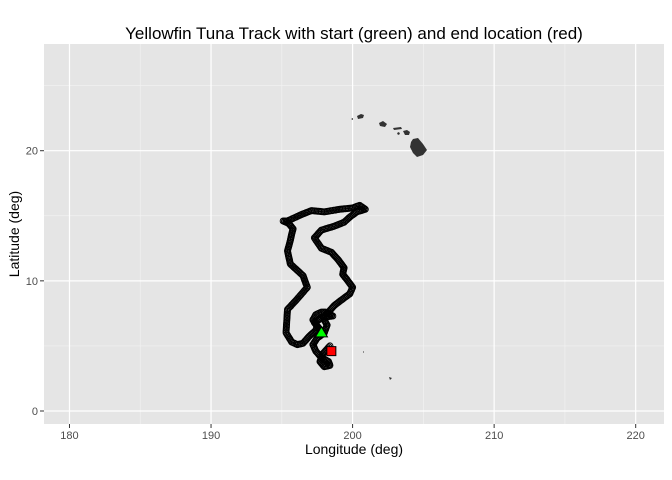 The image size is (672, 480). Describe the element at coordinates (352, 436) in the screenshot. I see `x-tick-label: 200` at that location.